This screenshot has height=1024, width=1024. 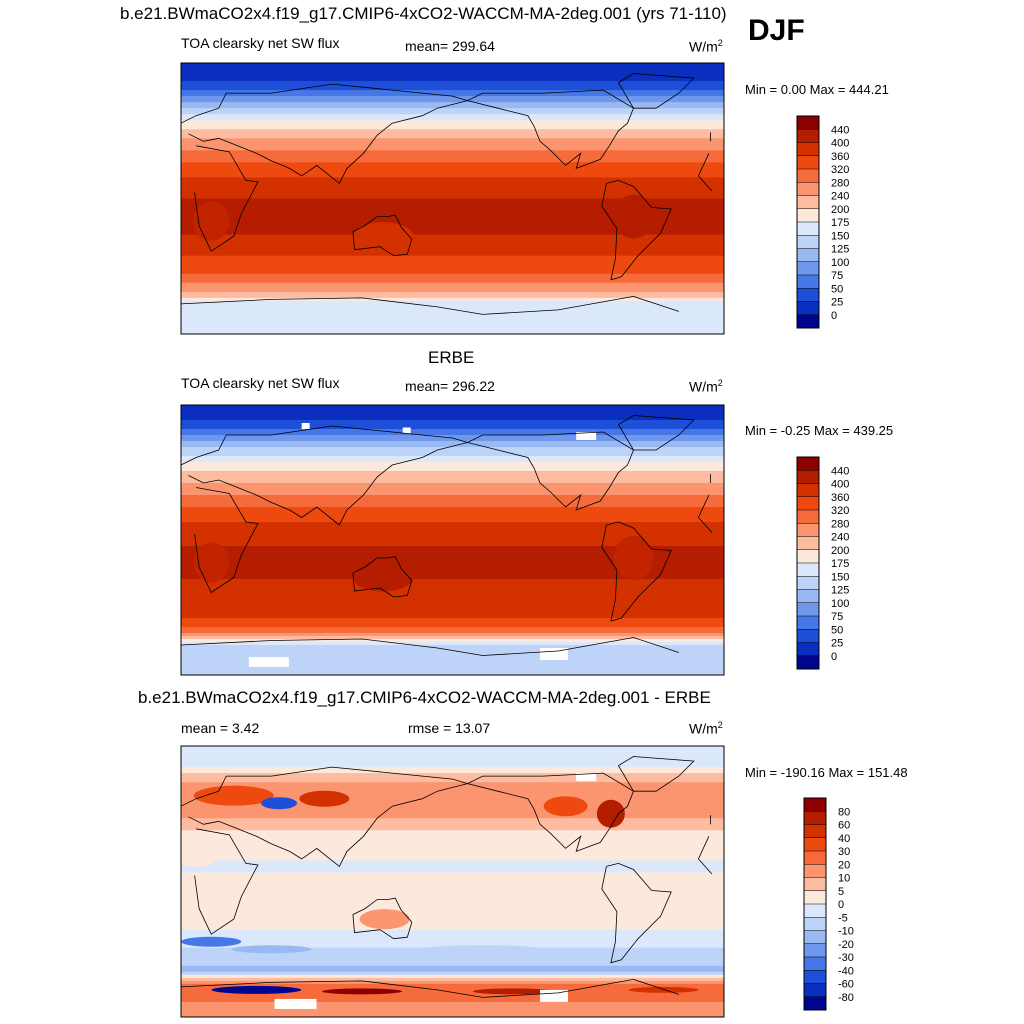 What do you see at coordinates (837, 276) in the screenshot?
I see `colorbar-tick-label: 75` at bounding box center [837, 276].